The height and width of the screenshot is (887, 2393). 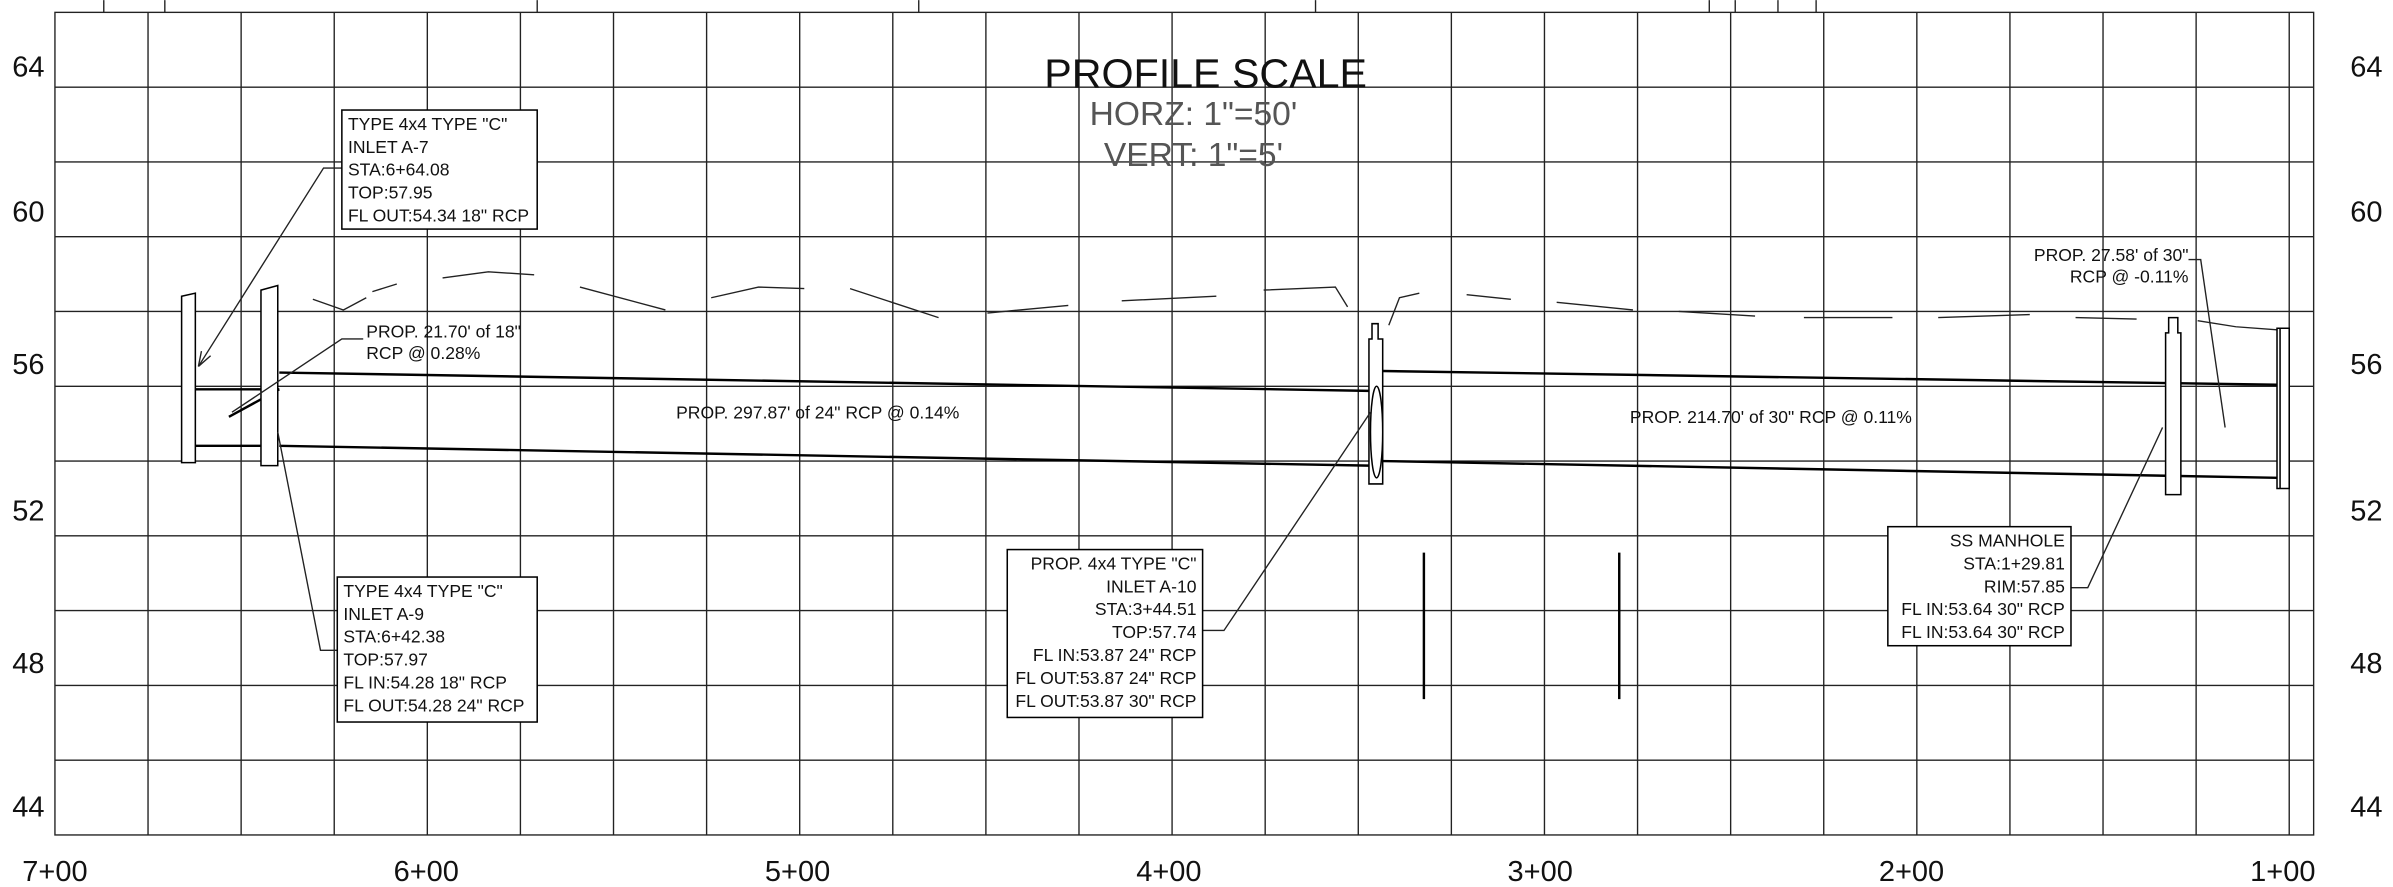 I want to click on elevation-right: 48, so click(x=2366, y=664).